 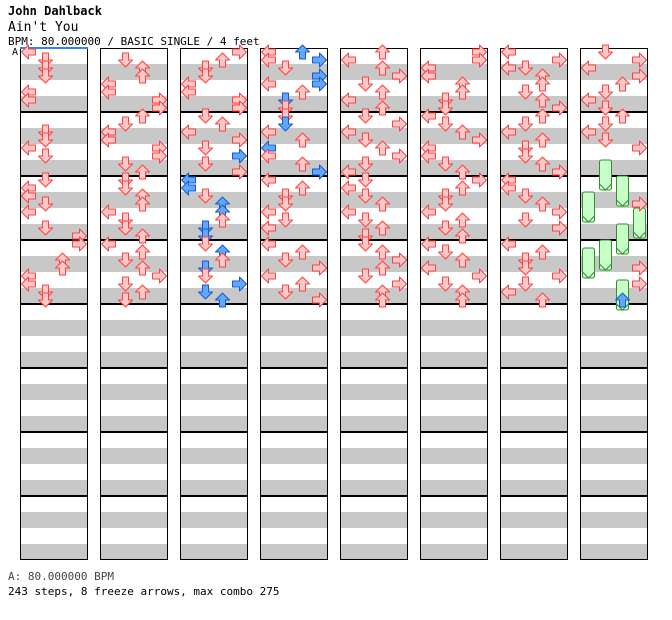 I want to click on chart-column, so click(x=374, y=304).